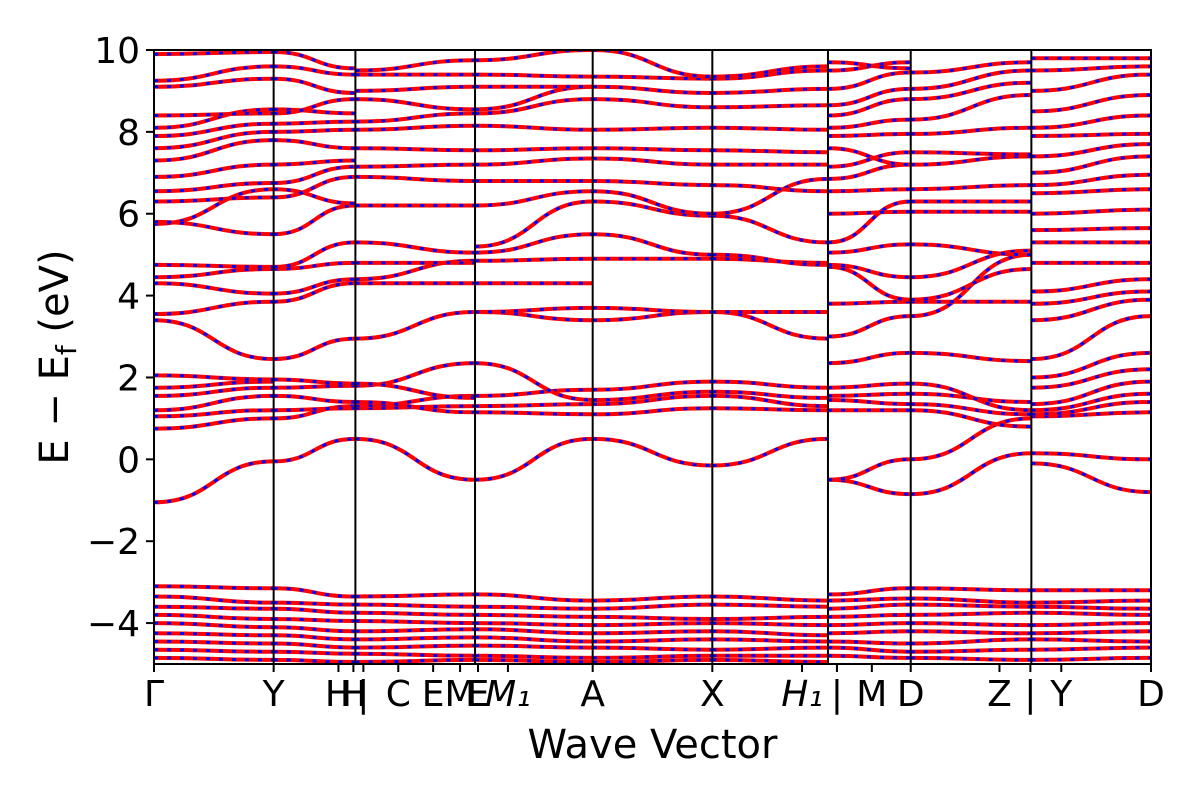 The height and width of the screenshot is (800, 1200). I want to click on y-tick-label-6: −2, so click(113, 542).